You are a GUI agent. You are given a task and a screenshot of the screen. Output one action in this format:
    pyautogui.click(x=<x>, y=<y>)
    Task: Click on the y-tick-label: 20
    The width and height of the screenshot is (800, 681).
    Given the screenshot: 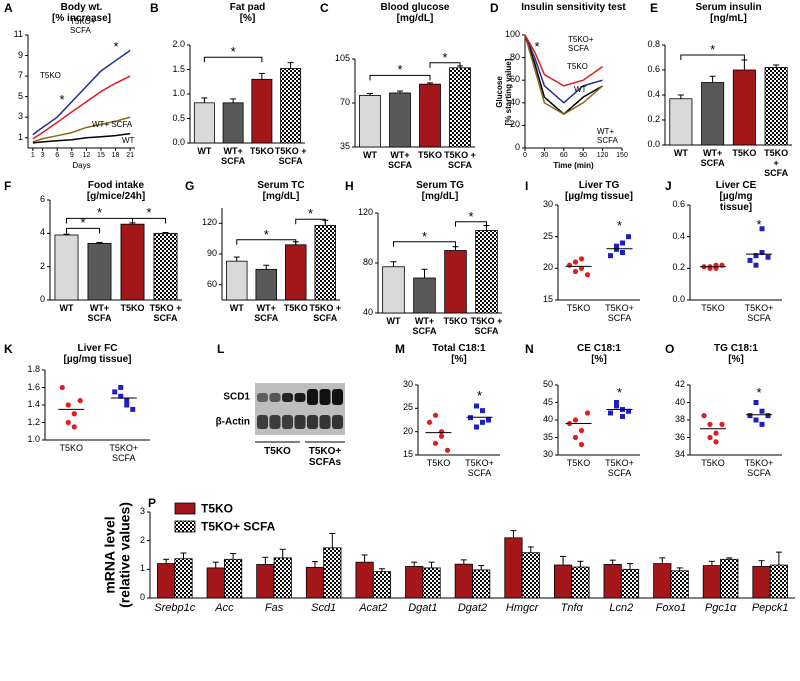 What is the action you would take?
    pyautogui.click(x=547, y=267)
    